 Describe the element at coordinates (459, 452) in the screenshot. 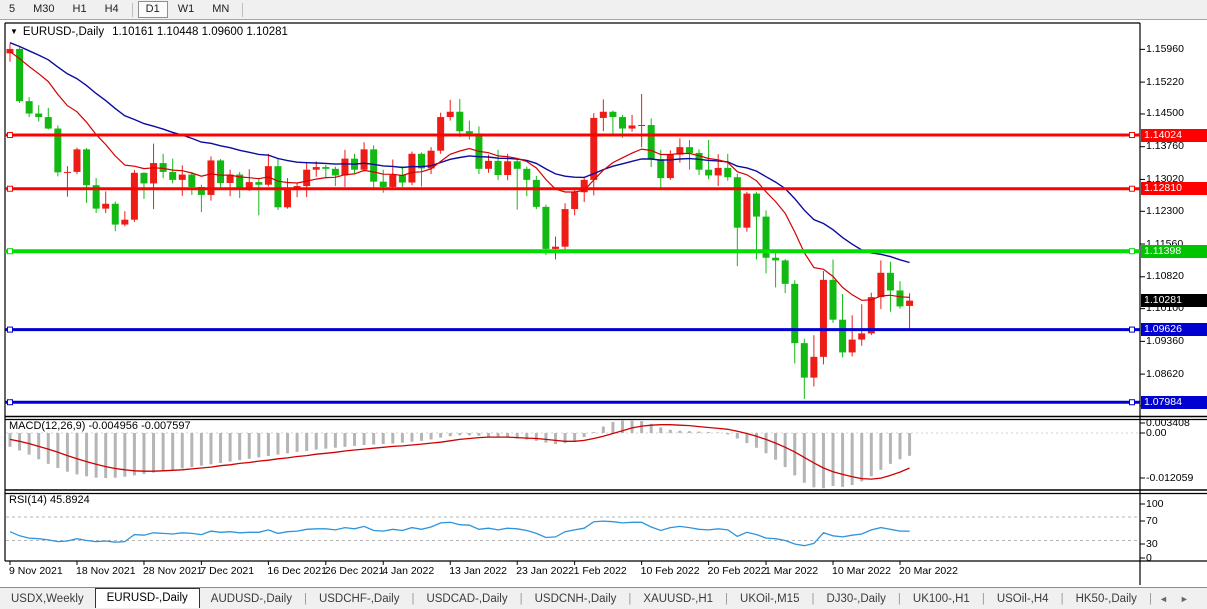

I see `macd-signal-line` at that location.